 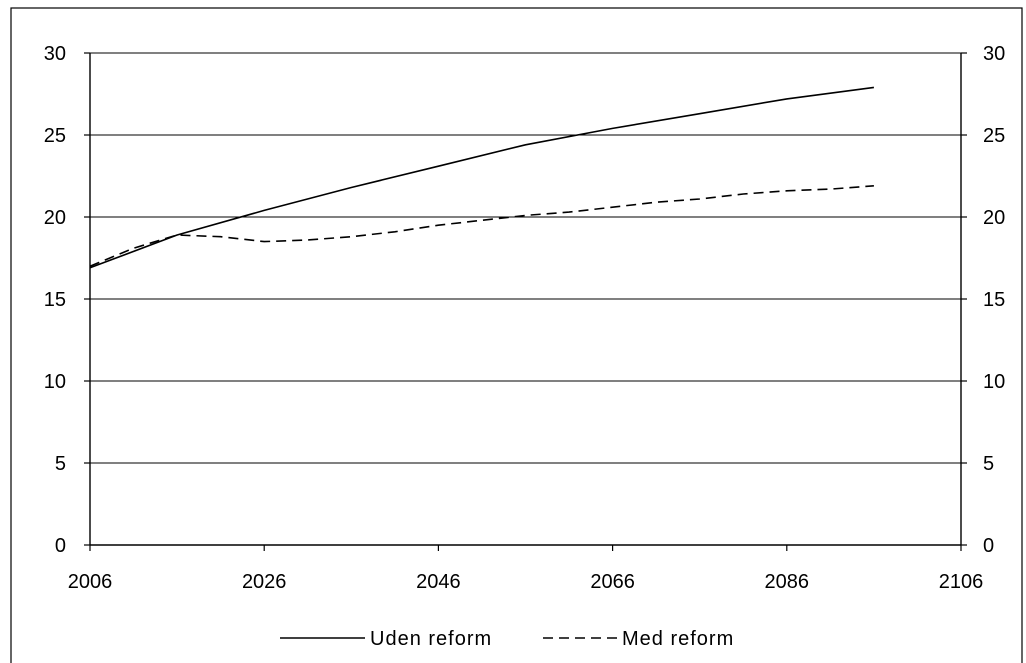 I want to click on y-tick-label: 5, so click(x=60, y=464).